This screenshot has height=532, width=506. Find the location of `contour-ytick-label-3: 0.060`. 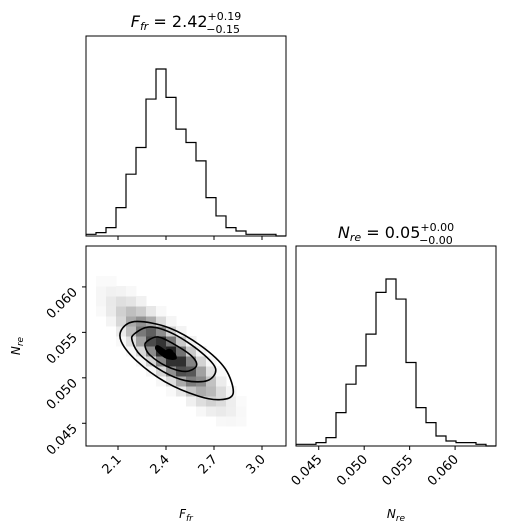

contour-ytick-label-3: 0.060 is located at coordinates (62, 303).